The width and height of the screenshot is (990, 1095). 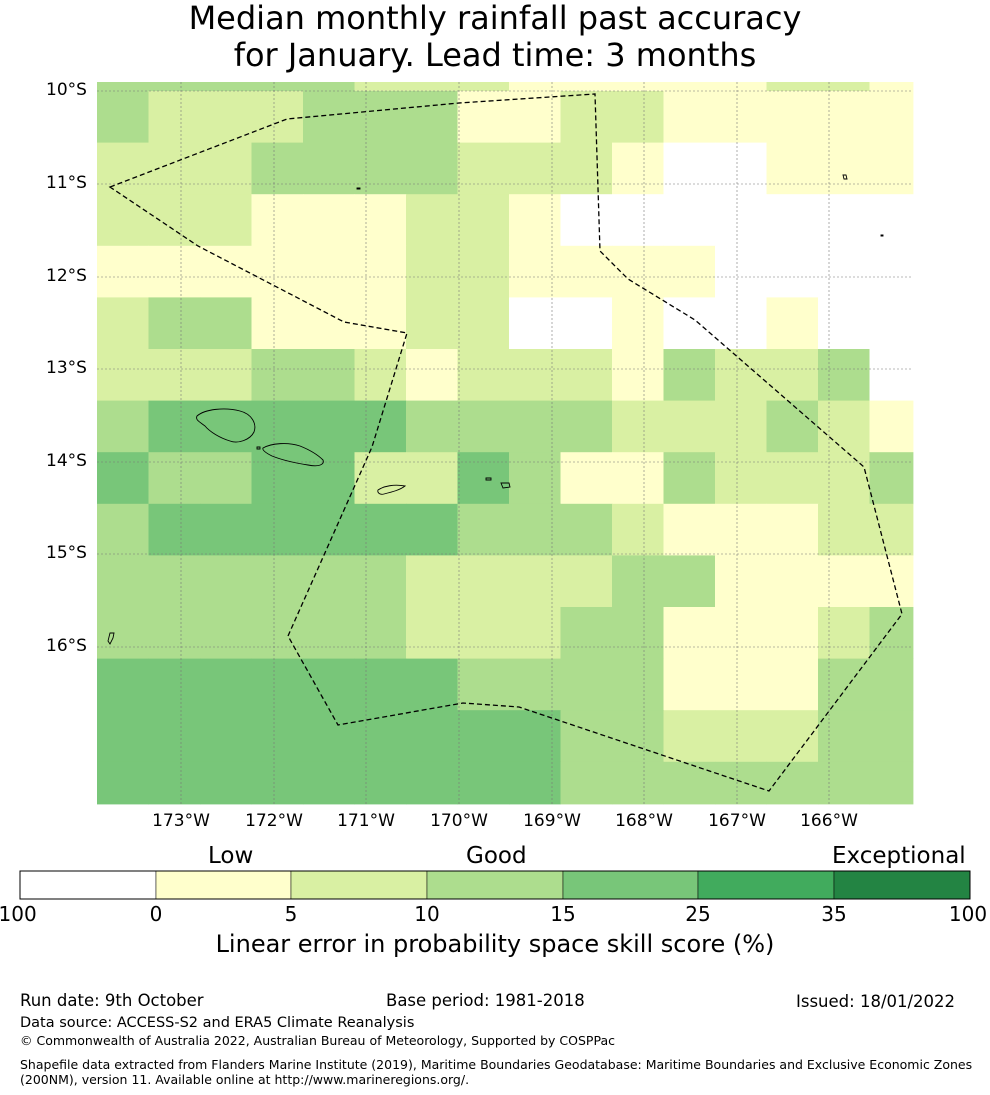 What do you see at coordinates (392, 489) in the screenshot?
I see `island-tutuila` at bounding box center [392, 489].